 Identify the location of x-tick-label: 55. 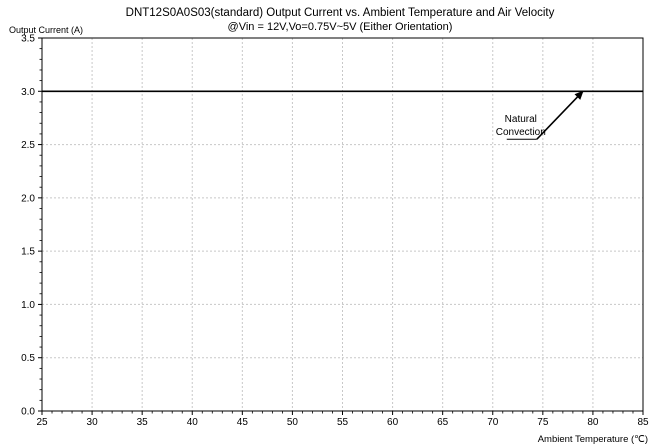
(343, 422).